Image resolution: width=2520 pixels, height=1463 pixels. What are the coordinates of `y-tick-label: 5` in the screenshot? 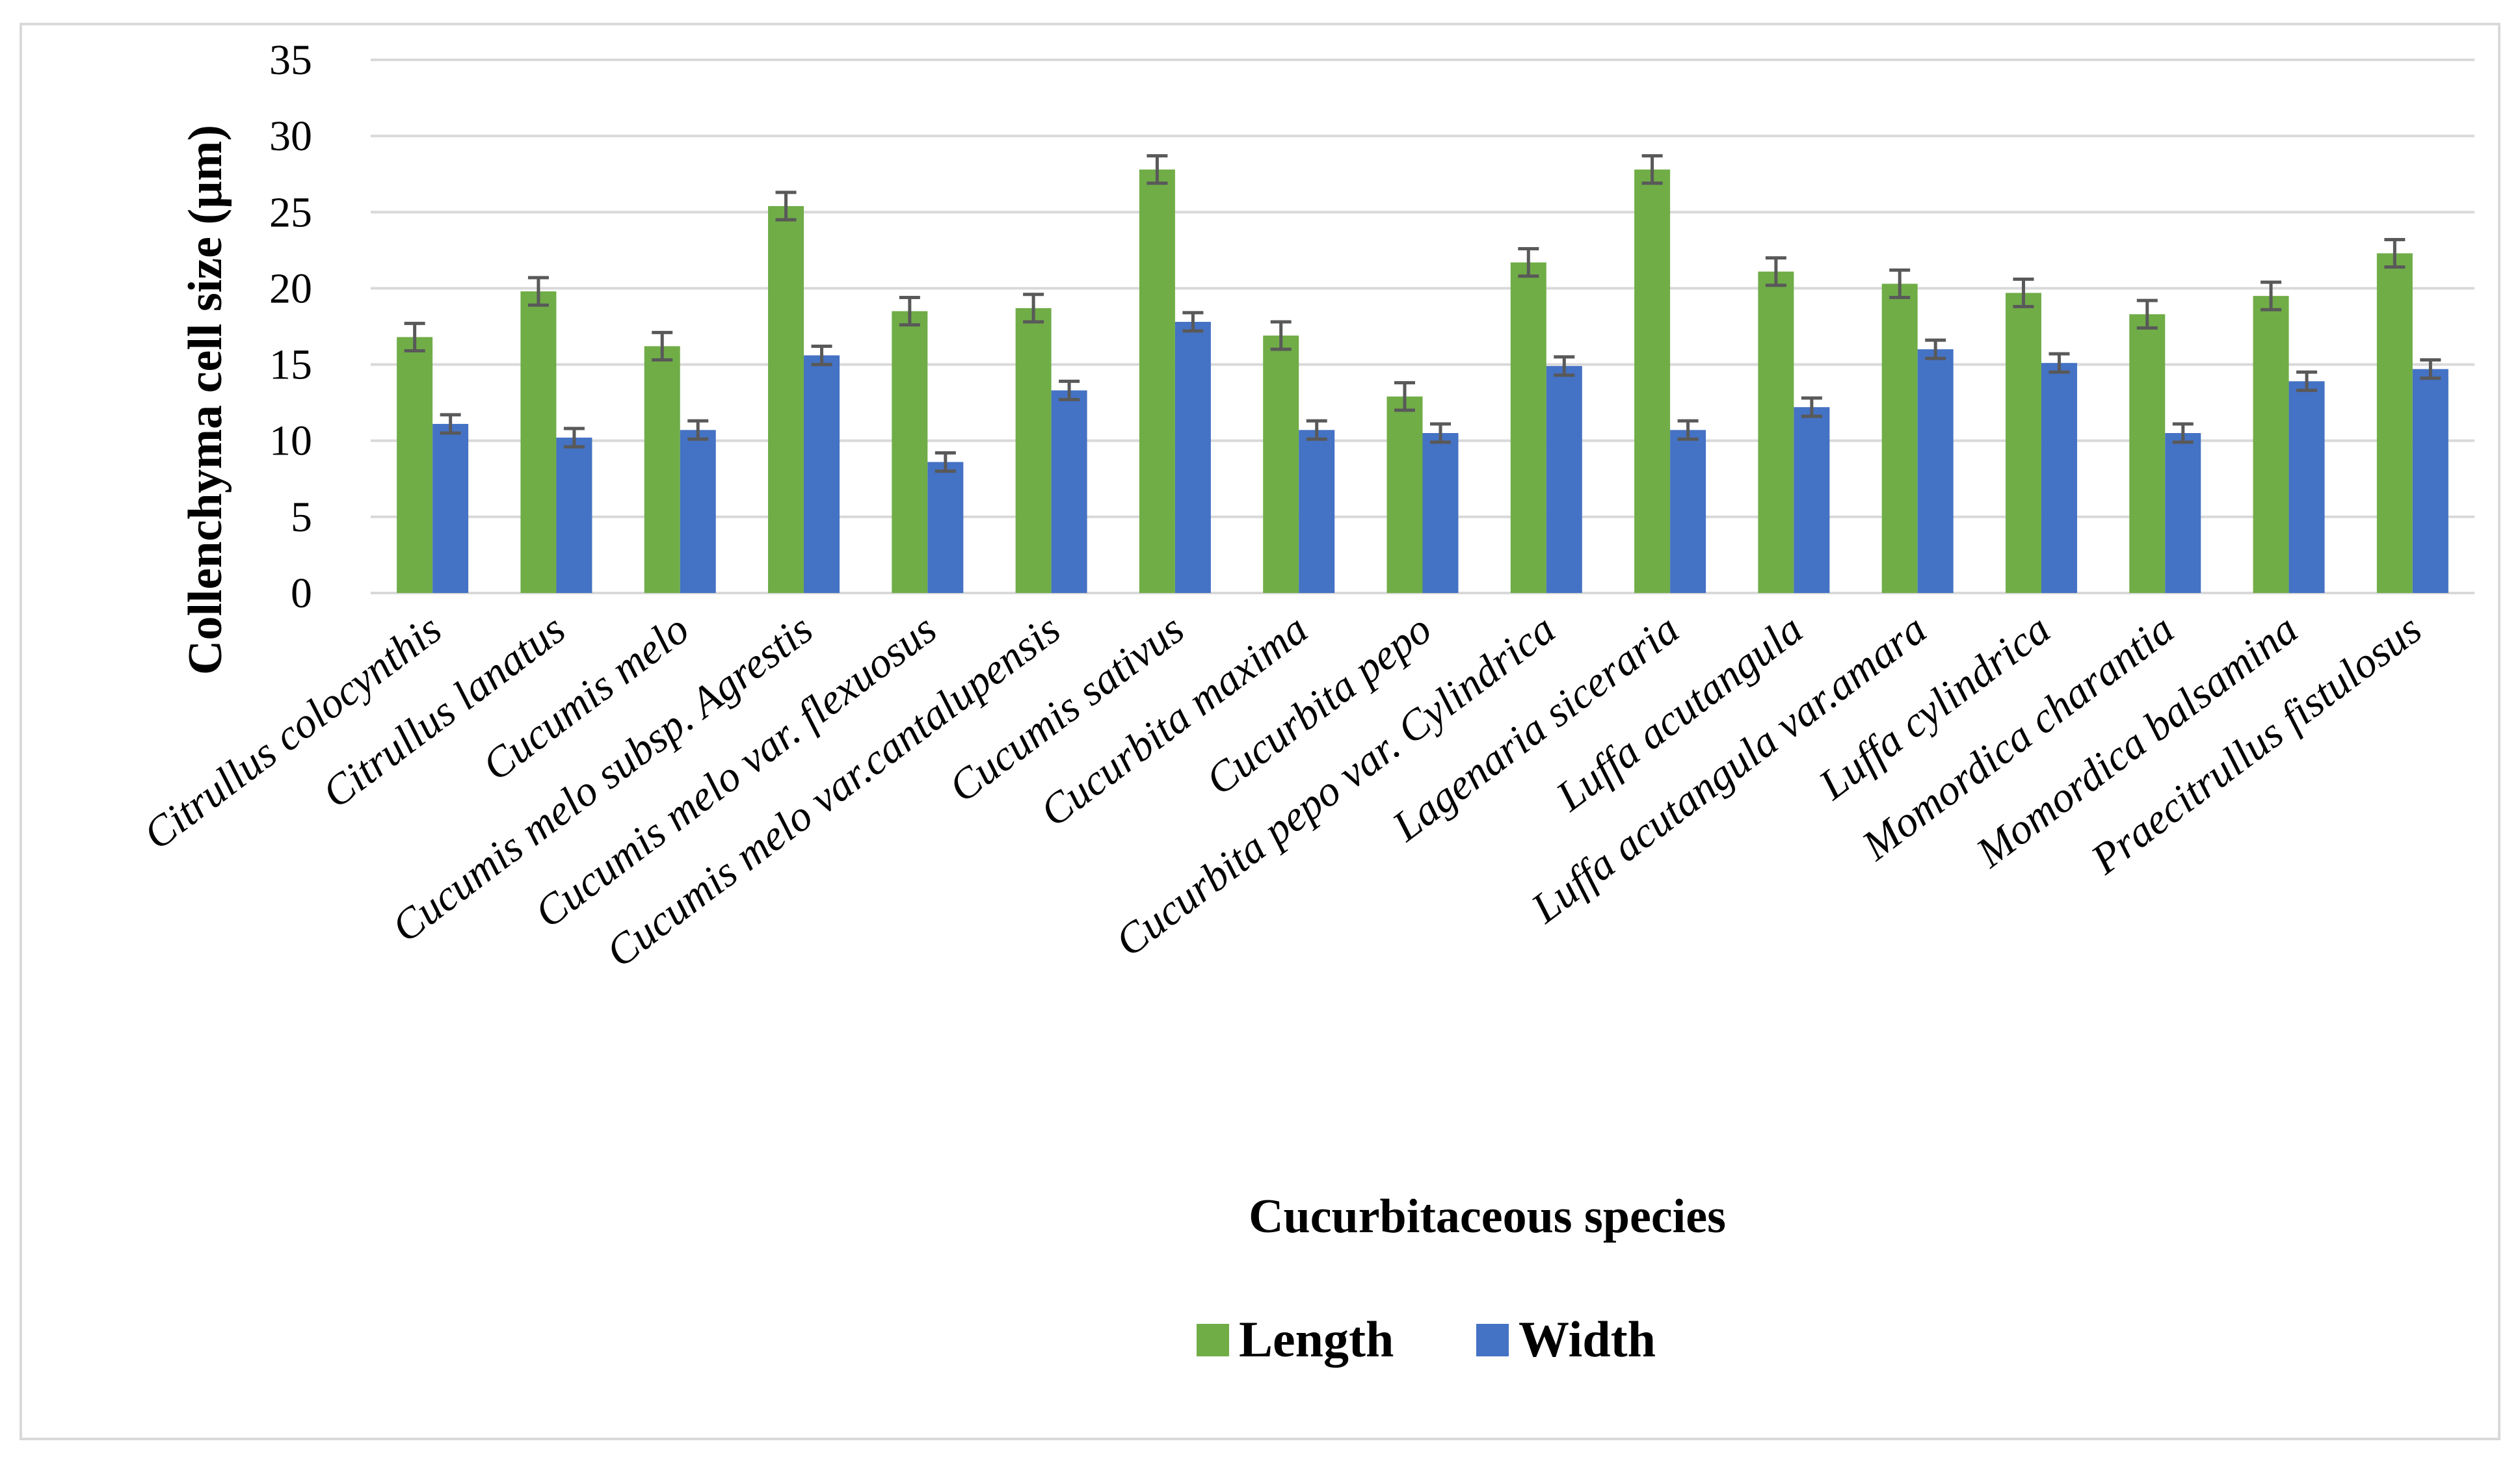 It's located at (301, 517).